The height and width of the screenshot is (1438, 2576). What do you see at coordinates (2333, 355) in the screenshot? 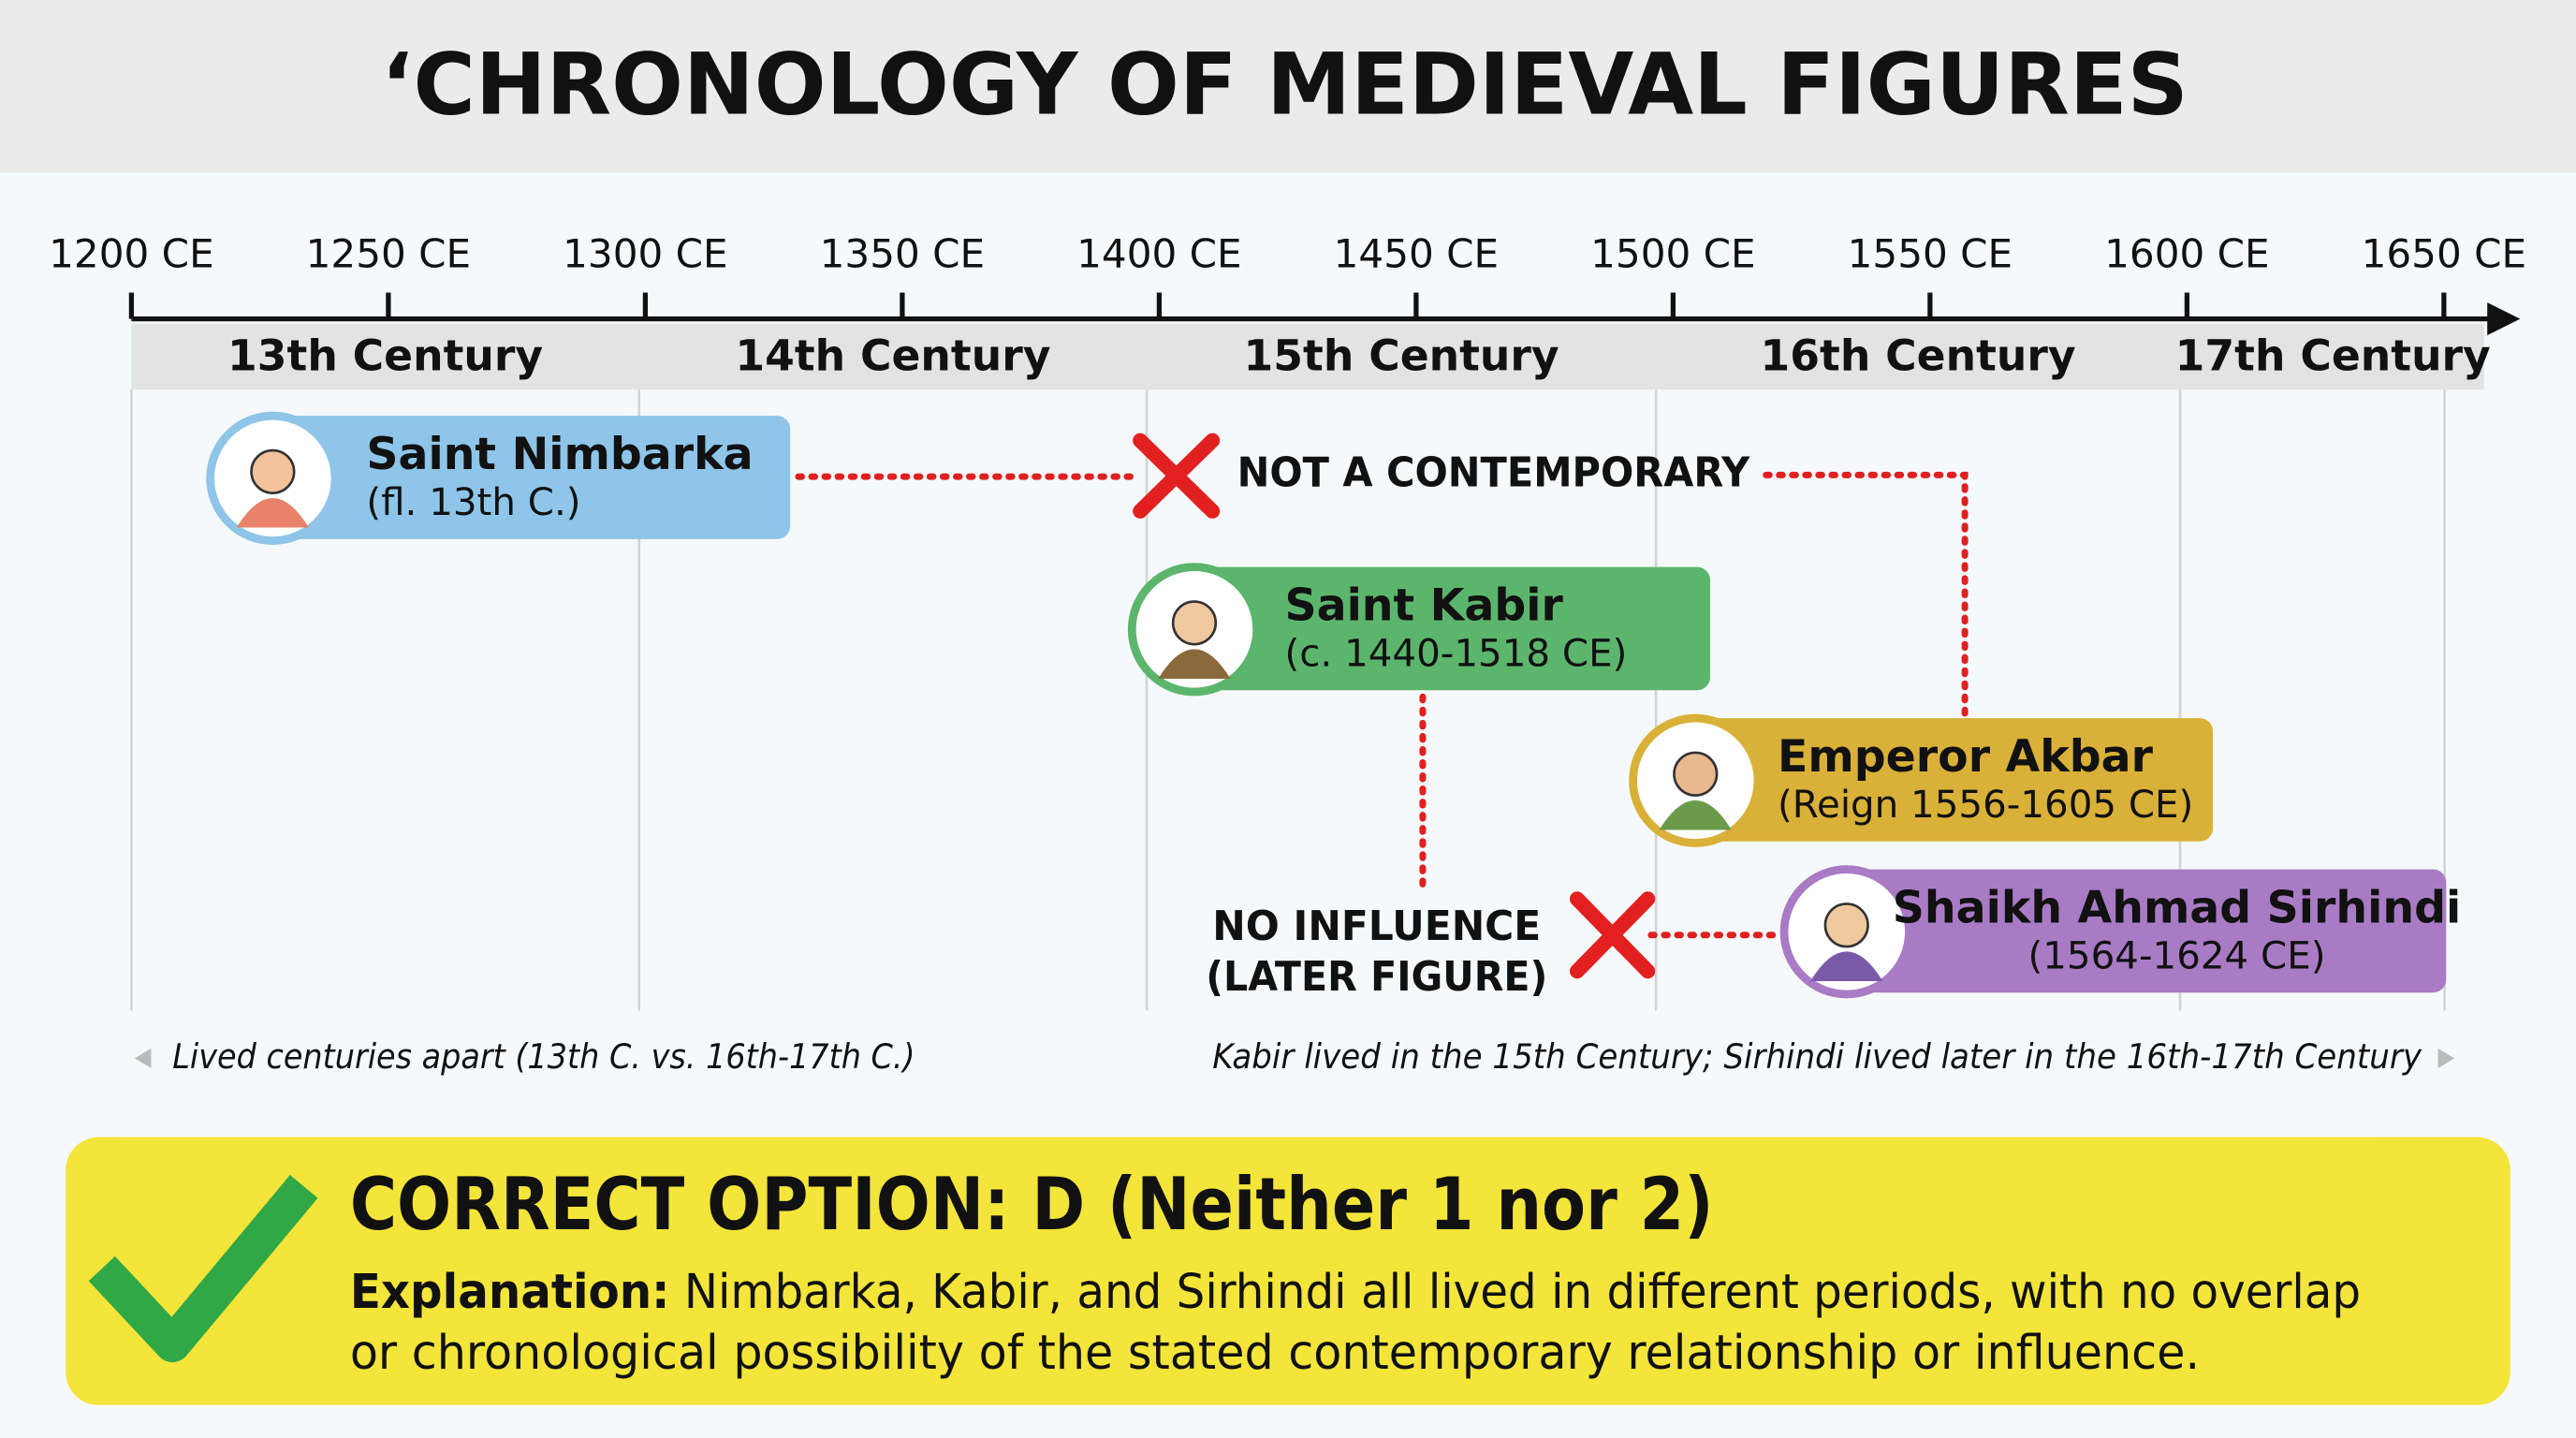
I see `century-label: 17th Century` at bounding box center [2333, 355].